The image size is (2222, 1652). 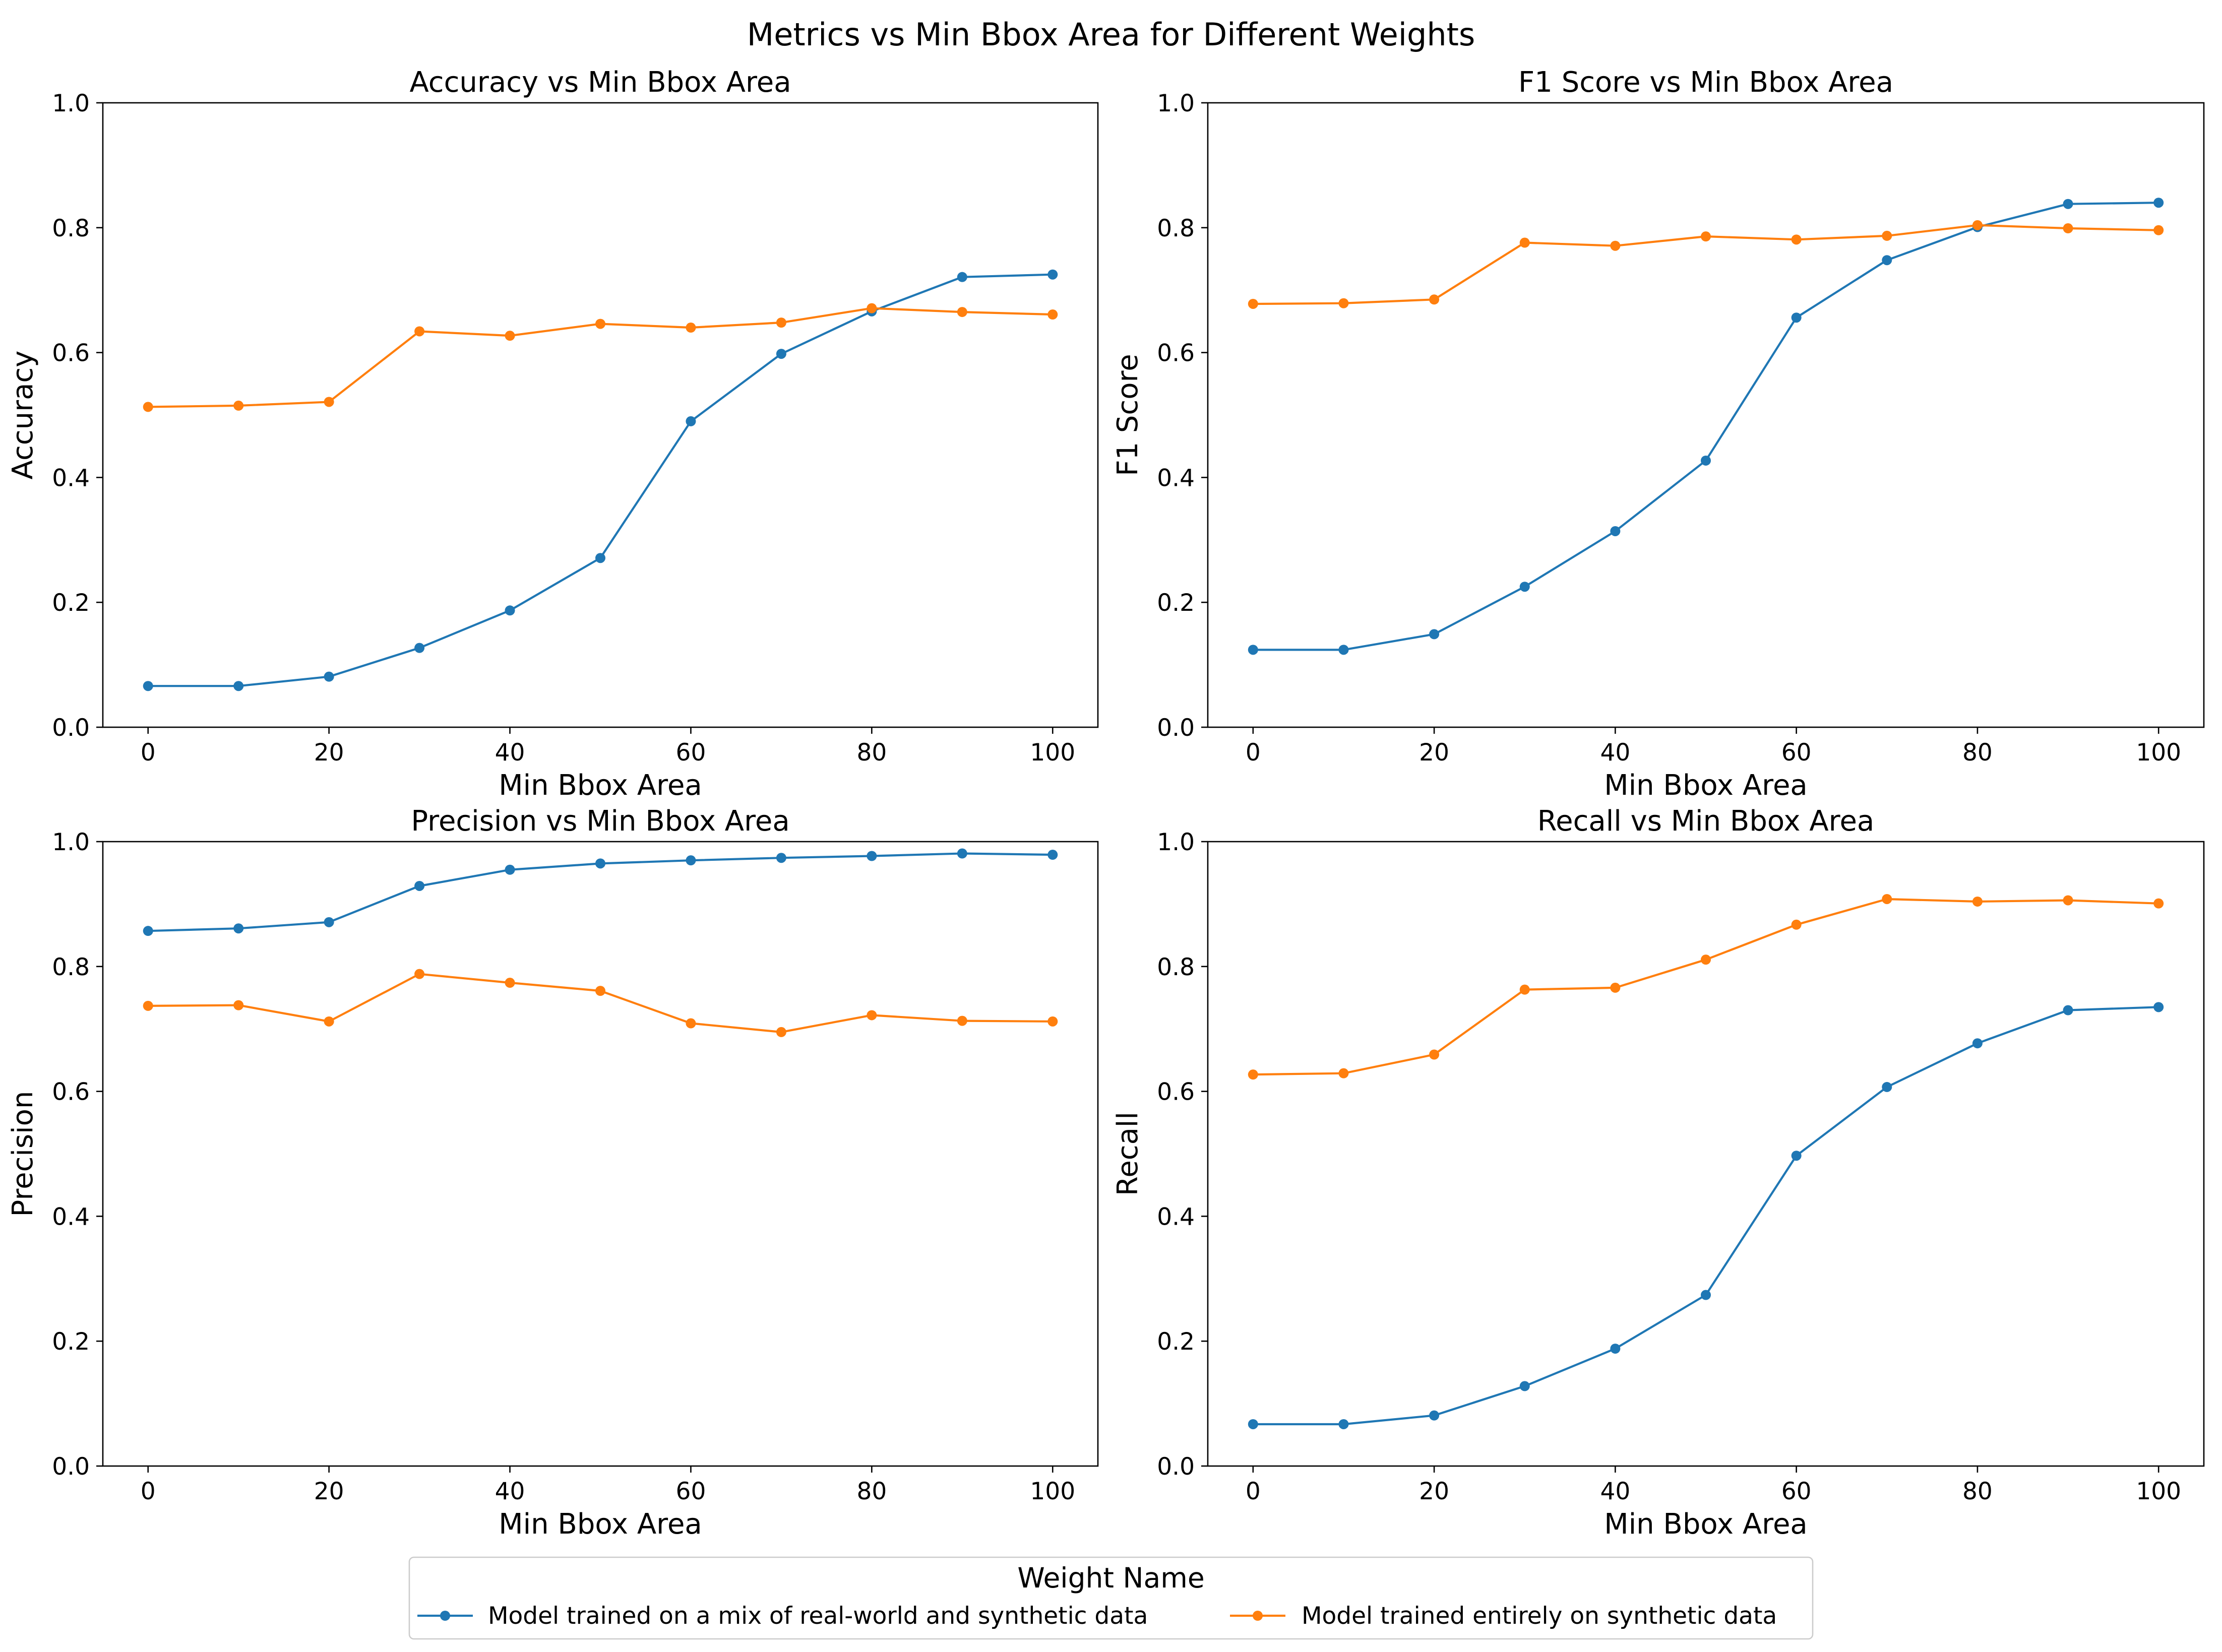 What do you see at coordinates (1706, 1215) in the screenshot?
I see `series-mixed-data` at bounding box center [1706, 1215].